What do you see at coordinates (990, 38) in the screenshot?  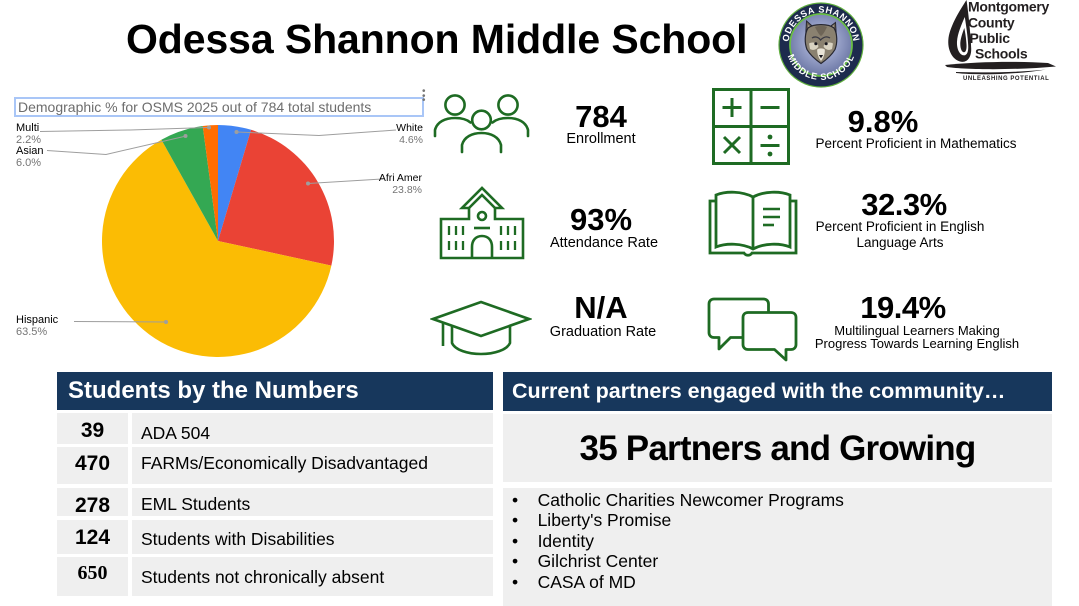 I see `svg-text: Public` at bounding box center [990, 38].